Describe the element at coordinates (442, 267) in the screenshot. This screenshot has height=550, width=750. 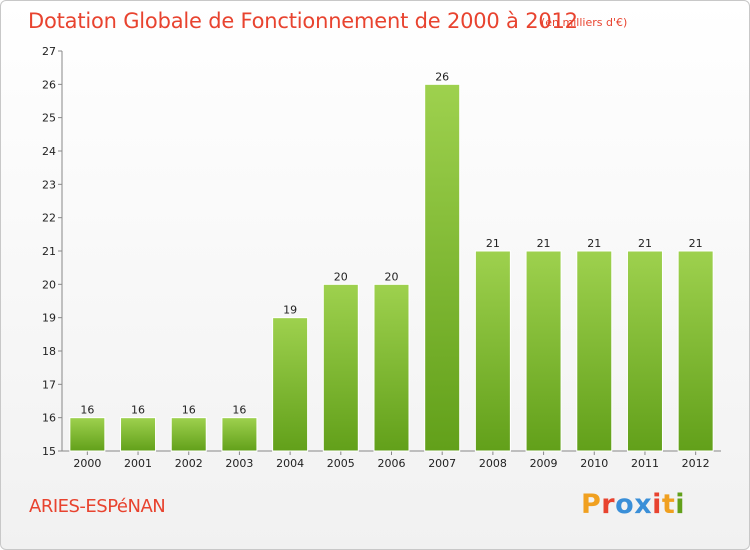
I see `bar-2007` at that location.